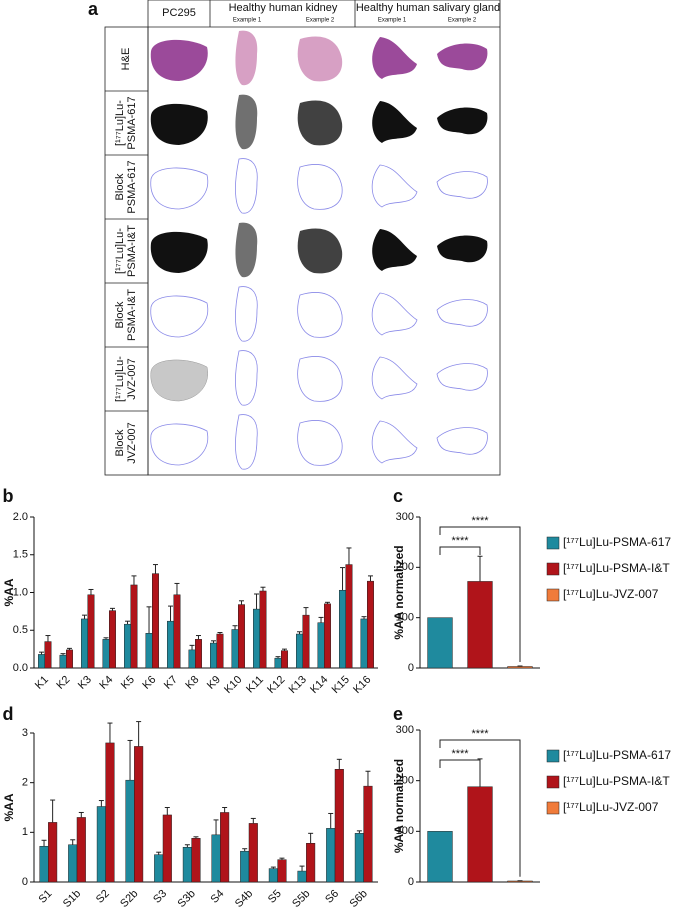 This screenshot has width=685, height=909. I want to click on y-tick-label: 1.0, so click(20, 592).